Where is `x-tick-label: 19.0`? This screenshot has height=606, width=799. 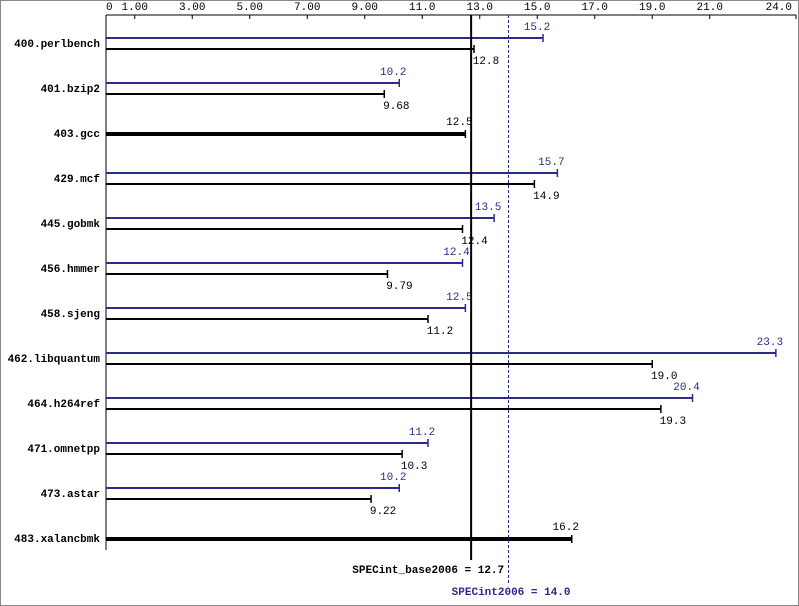 x-tick-label: 19.0 is located at coordinates (652, 8).